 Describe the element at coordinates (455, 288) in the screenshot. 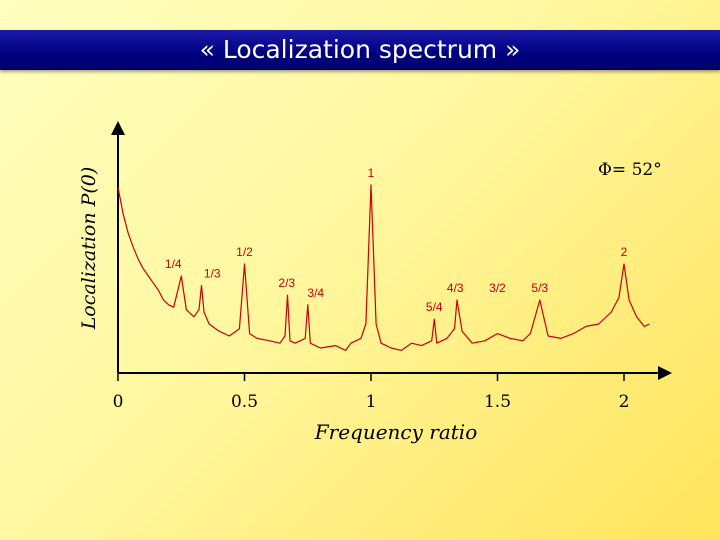

I see `peak-label: 4/3` at that location.